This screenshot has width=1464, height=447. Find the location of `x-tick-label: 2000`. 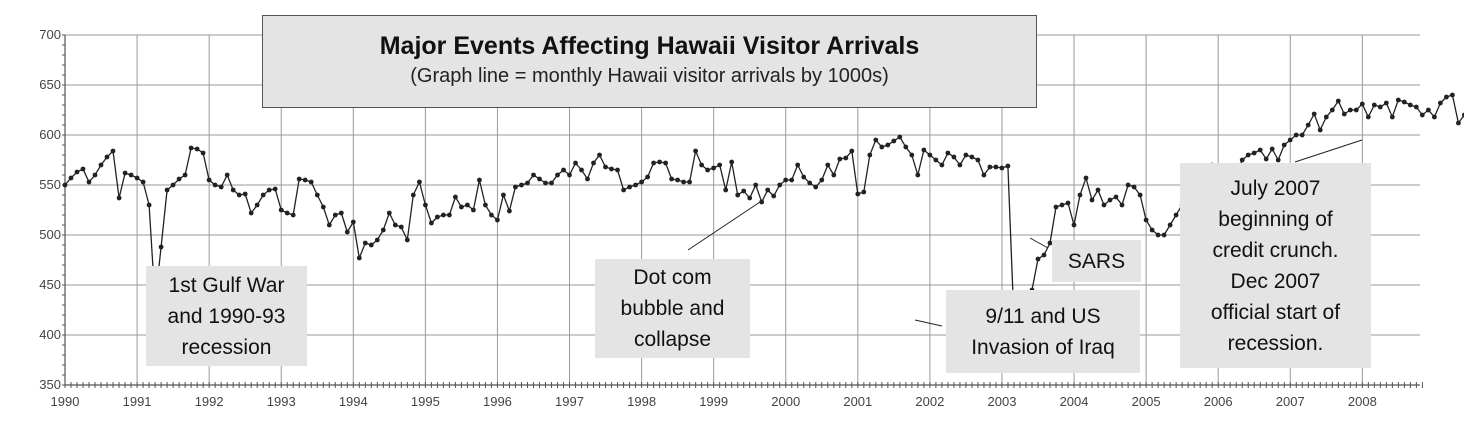

x-tick-label: 2000 is located at coordinates (785, 401).